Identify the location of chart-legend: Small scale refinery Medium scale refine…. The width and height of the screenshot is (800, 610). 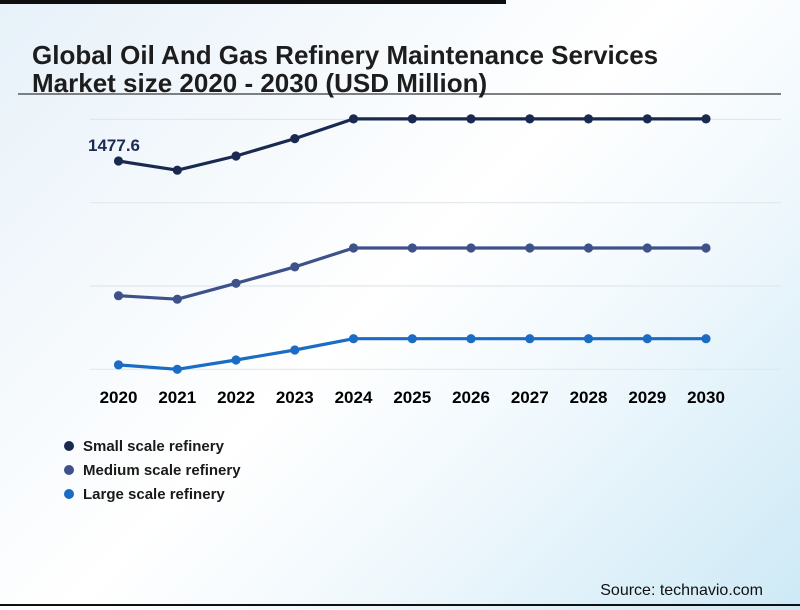
(152, 470).